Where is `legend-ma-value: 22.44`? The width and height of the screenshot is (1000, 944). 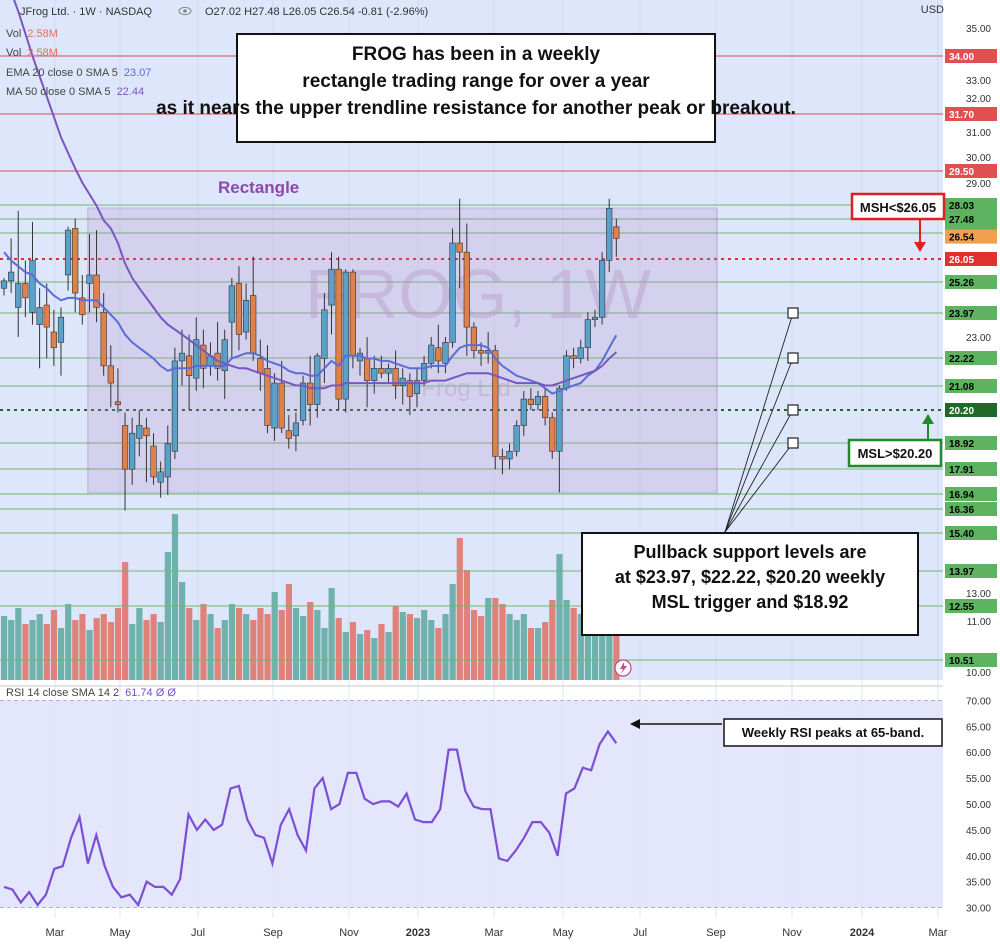
legend-ma-value: 22.44 is located at coordinates (130, 92).